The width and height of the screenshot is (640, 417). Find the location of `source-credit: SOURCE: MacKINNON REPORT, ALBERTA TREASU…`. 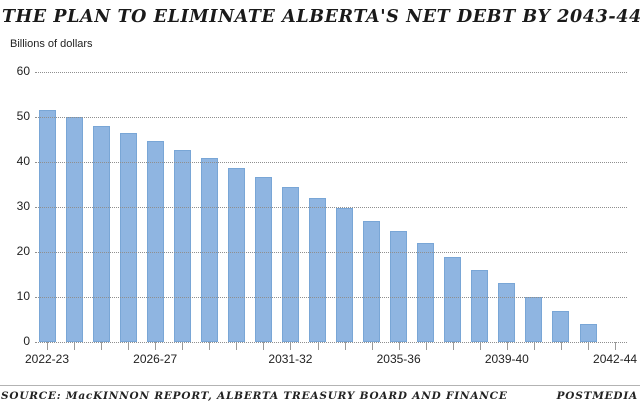

source-credit: SOURCE: MacKINNON REPORT, ALBERTA TREASU… is located at coordinates (254, 396).